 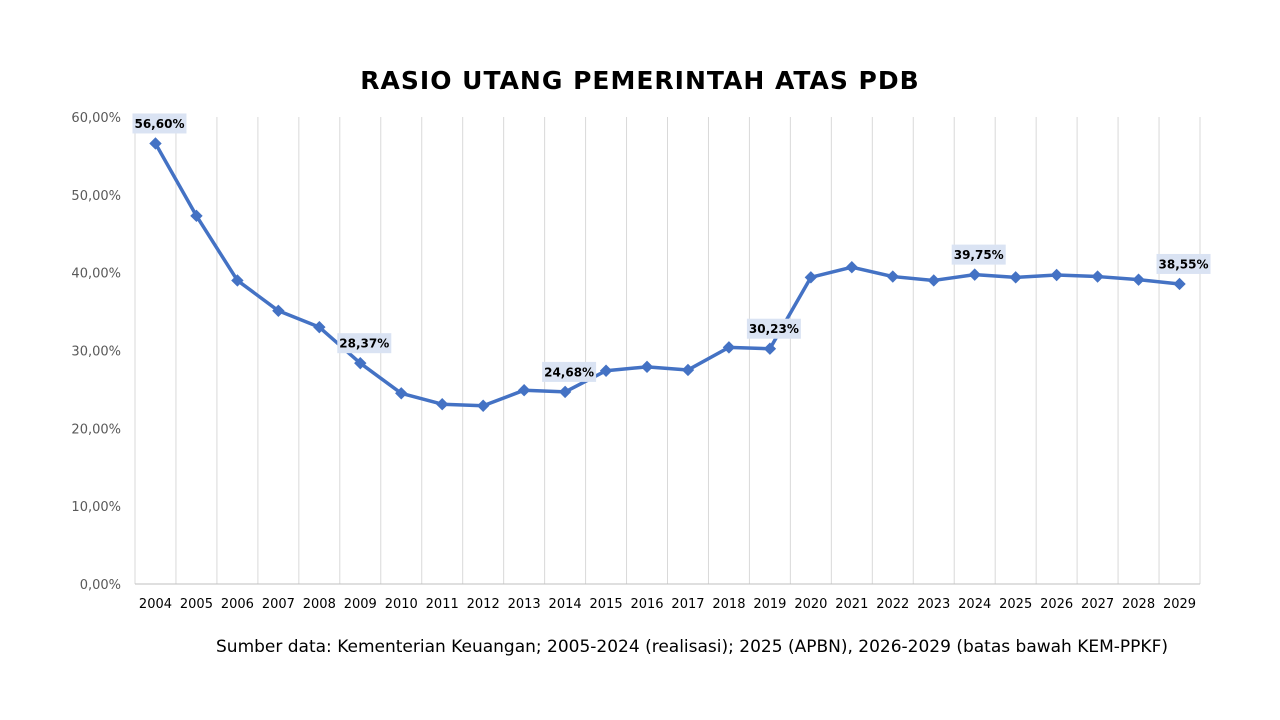 What do you see at coordinates (442, 604) in the screenshot?
I see `x-tick-label: 2011` at bounding box center [442, 604].